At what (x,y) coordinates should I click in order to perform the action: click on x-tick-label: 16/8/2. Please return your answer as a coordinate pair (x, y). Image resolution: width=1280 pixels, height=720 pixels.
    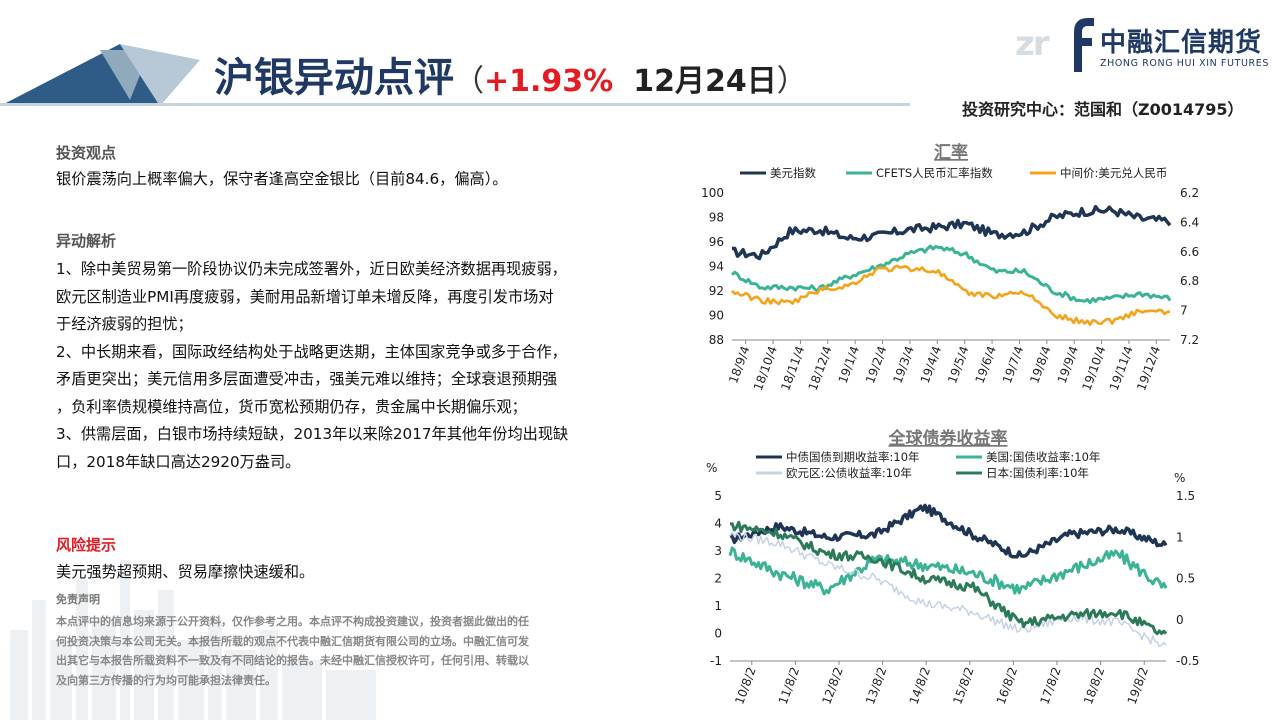
    Looking at the image, I should click on (1007, 685).